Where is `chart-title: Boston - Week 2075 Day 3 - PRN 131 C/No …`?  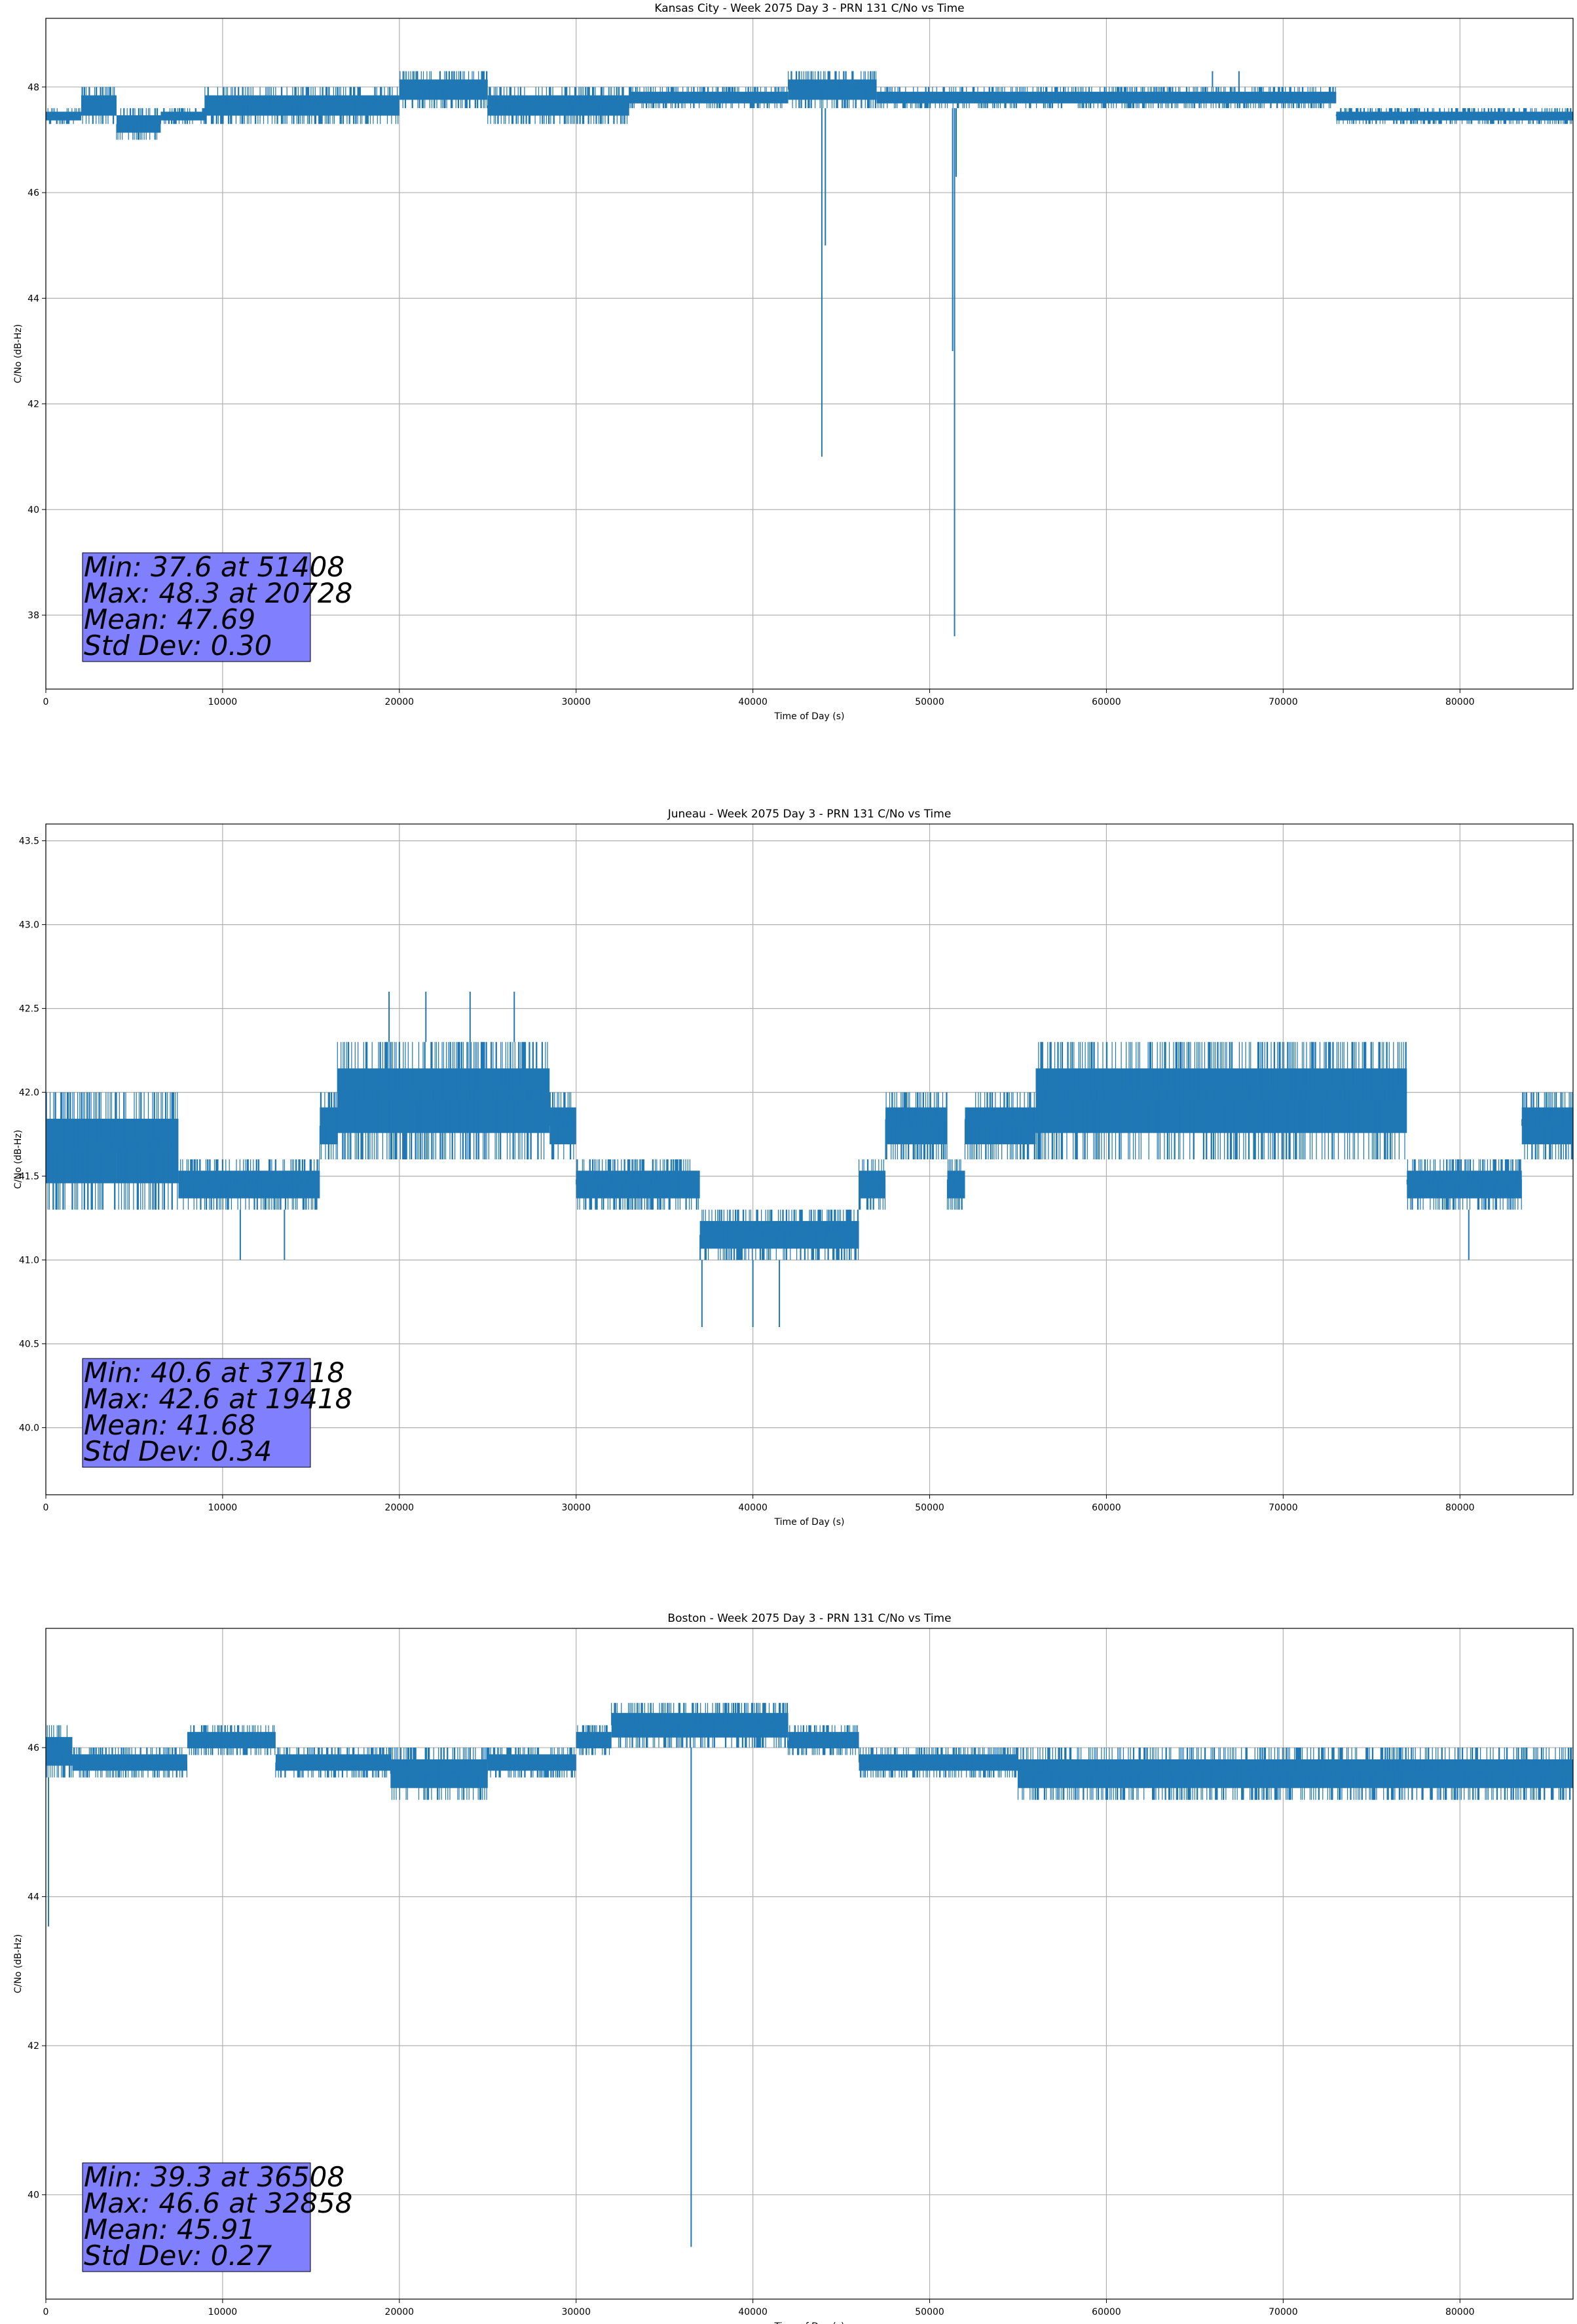 chart-title: Boston - Week 2075 Day 3 - PRN 131 C/No … is located at coordinates (809, 1618).